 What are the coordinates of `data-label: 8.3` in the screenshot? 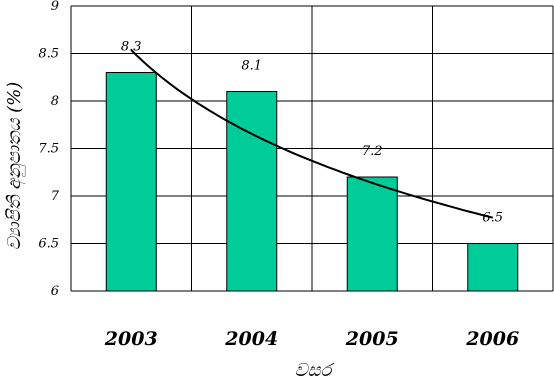 It's located at (131, 47).